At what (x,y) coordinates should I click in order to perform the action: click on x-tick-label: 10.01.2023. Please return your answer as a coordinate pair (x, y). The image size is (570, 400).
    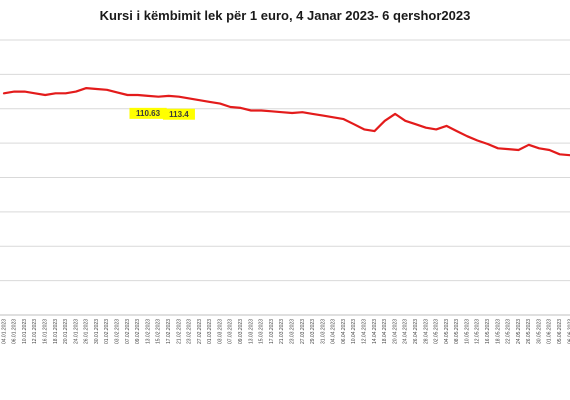
    Looking at the image, I should click on (25, 331).